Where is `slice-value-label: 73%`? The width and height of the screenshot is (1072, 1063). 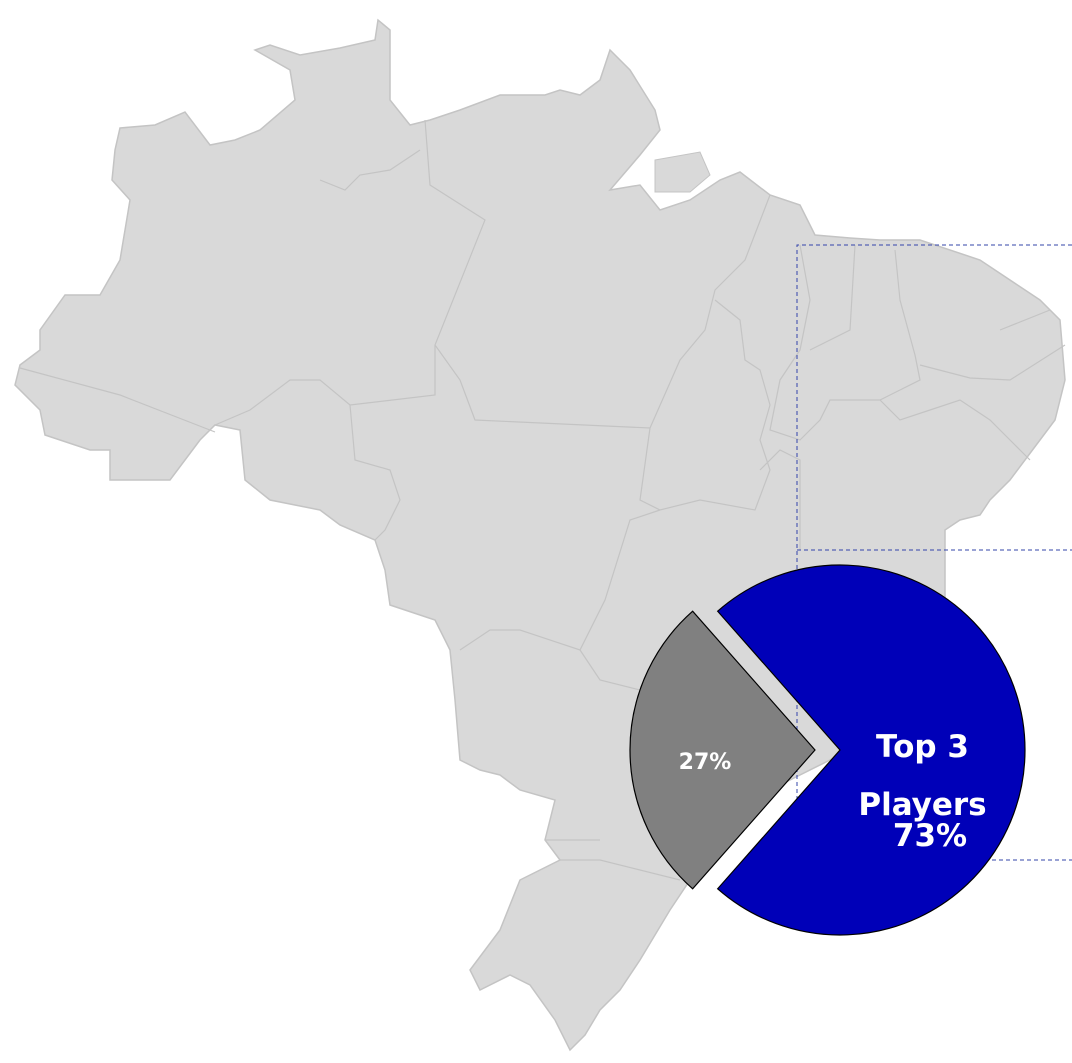 slice-value-label: 73% is located at coordinates (930, 836).